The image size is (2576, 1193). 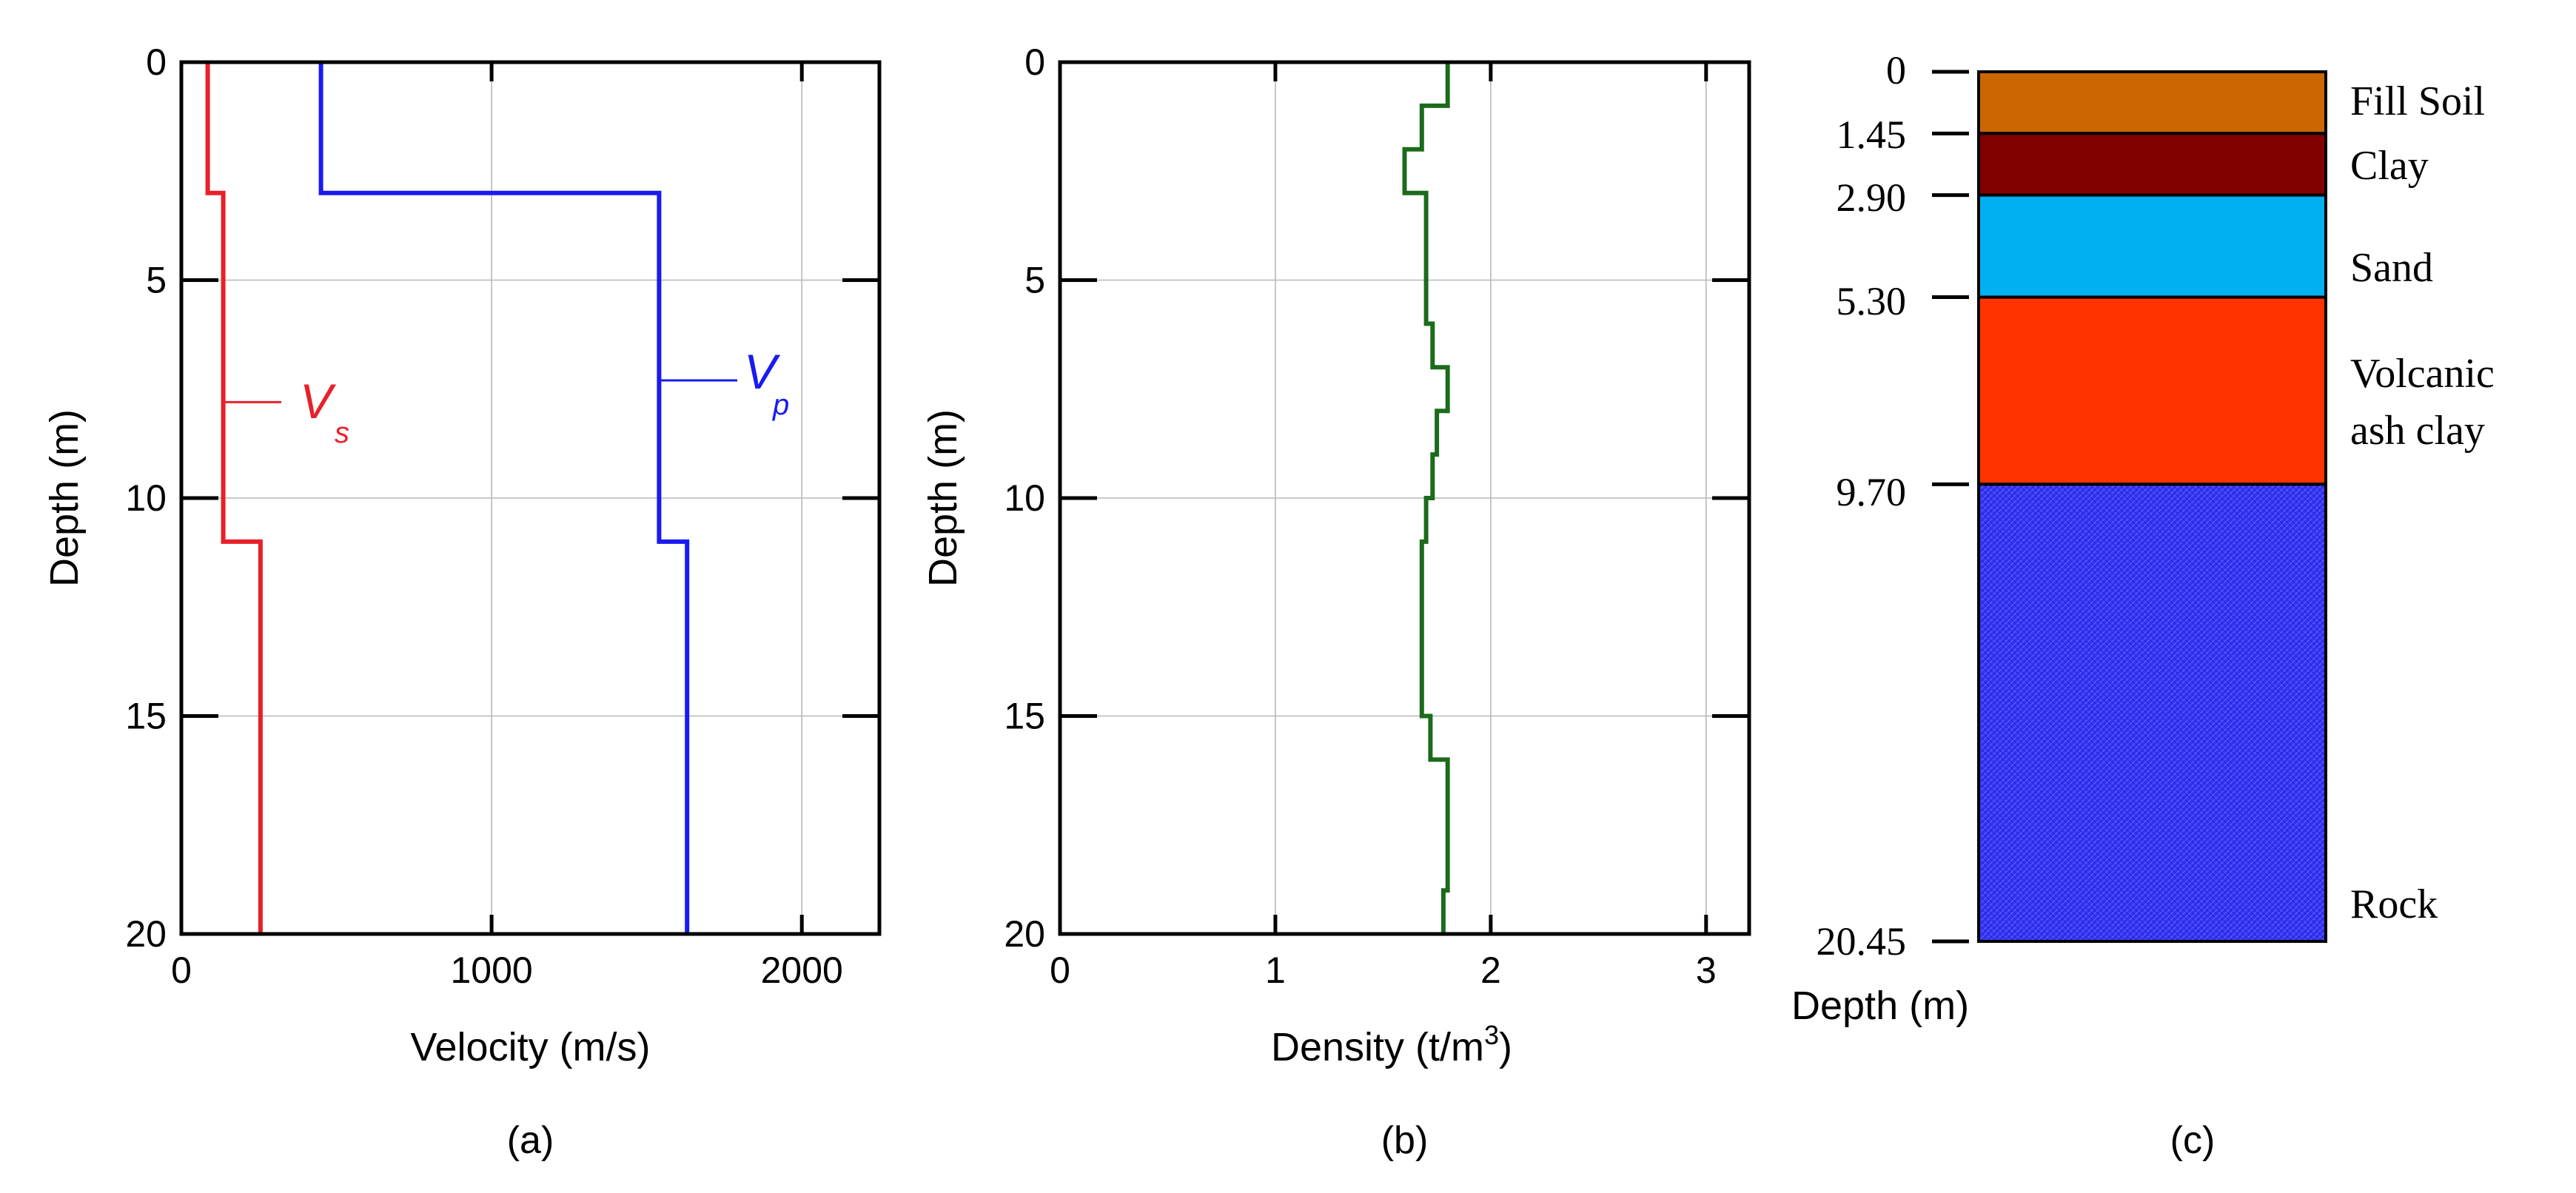 What do you see at coordinates (1880, 1006) in the screenshot?
I see `depth-axis-title: Depth (m)` at bounding box center [1880, 1006].